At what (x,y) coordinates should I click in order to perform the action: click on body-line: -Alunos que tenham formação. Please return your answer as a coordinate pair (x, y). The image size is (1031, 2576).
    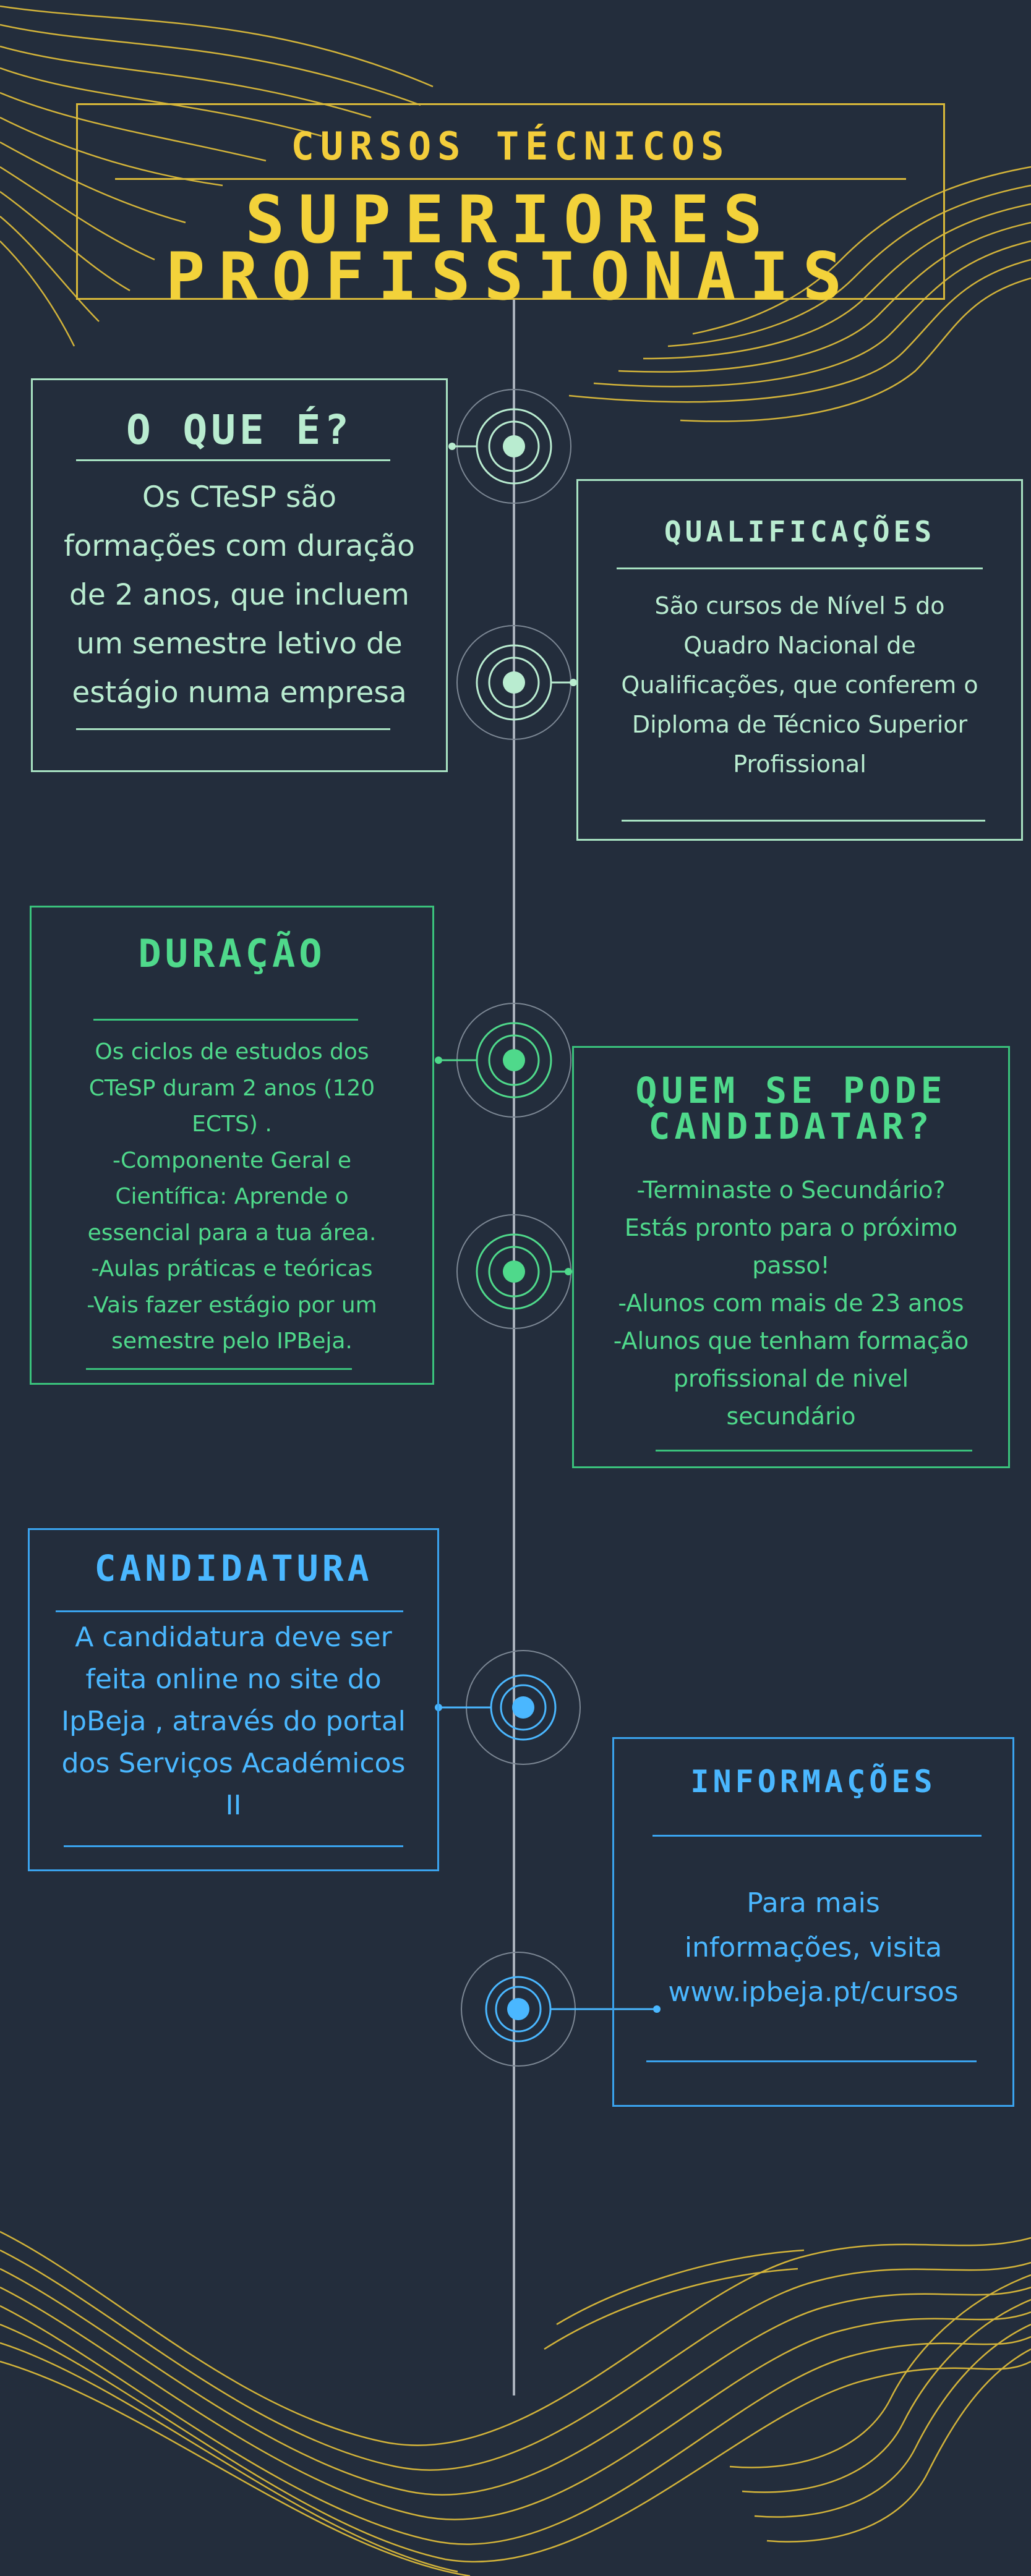
    Looking at the image, I should click on (791, 1340).